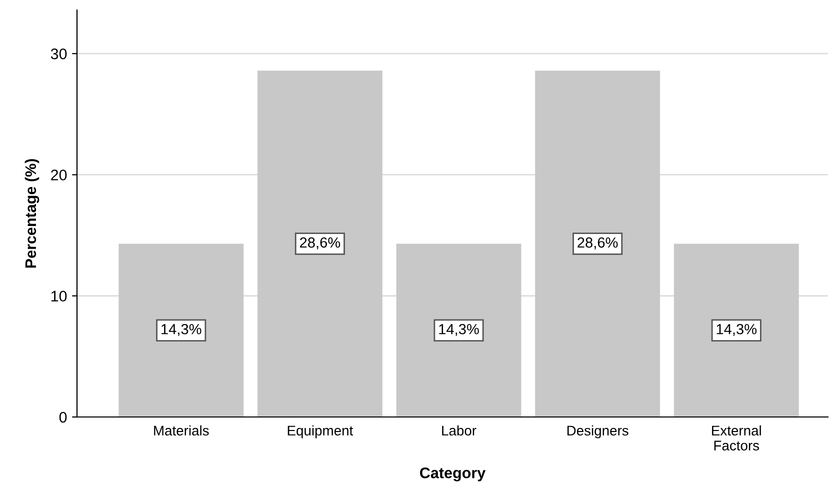 Image resolution: width=832 pixels, height=502 pixels. What do you see at coordinates (63, 417) in the screenshot?
I see `y-tick-label: 0` at bounding box center [63, 417].